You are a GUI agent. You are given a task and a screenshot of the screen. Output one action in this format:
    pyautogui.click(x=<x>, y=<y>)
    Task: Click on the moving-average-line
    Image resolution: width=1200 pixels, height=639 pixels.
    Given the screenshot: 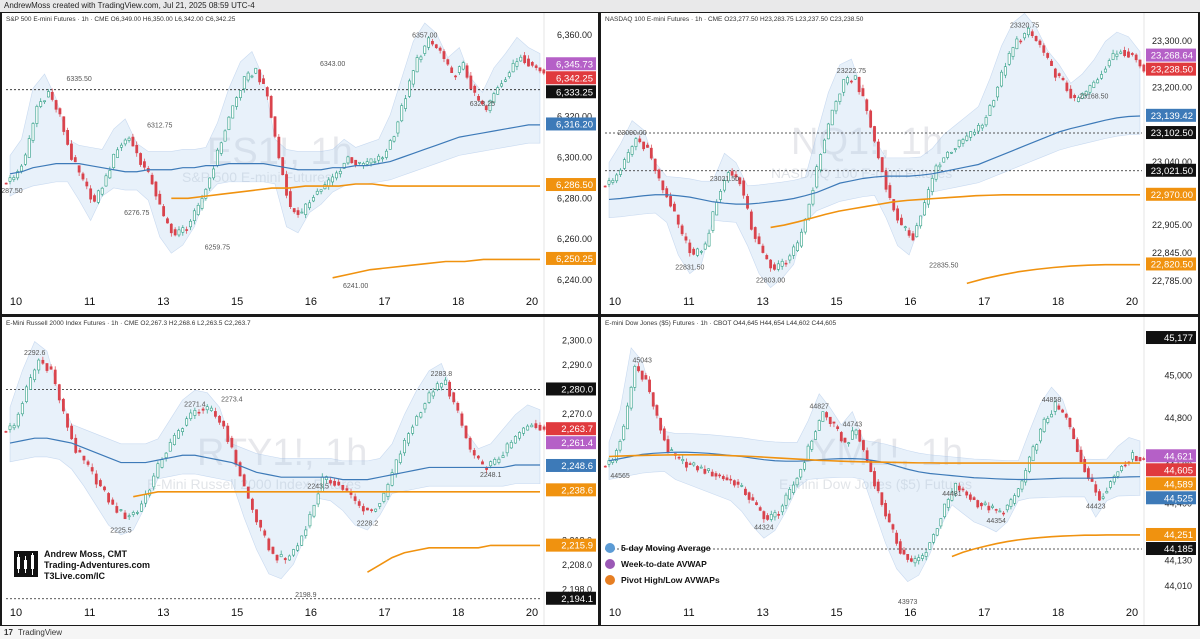 What is the action you would take?
    pyautogui.click(x=874, y=160)
    